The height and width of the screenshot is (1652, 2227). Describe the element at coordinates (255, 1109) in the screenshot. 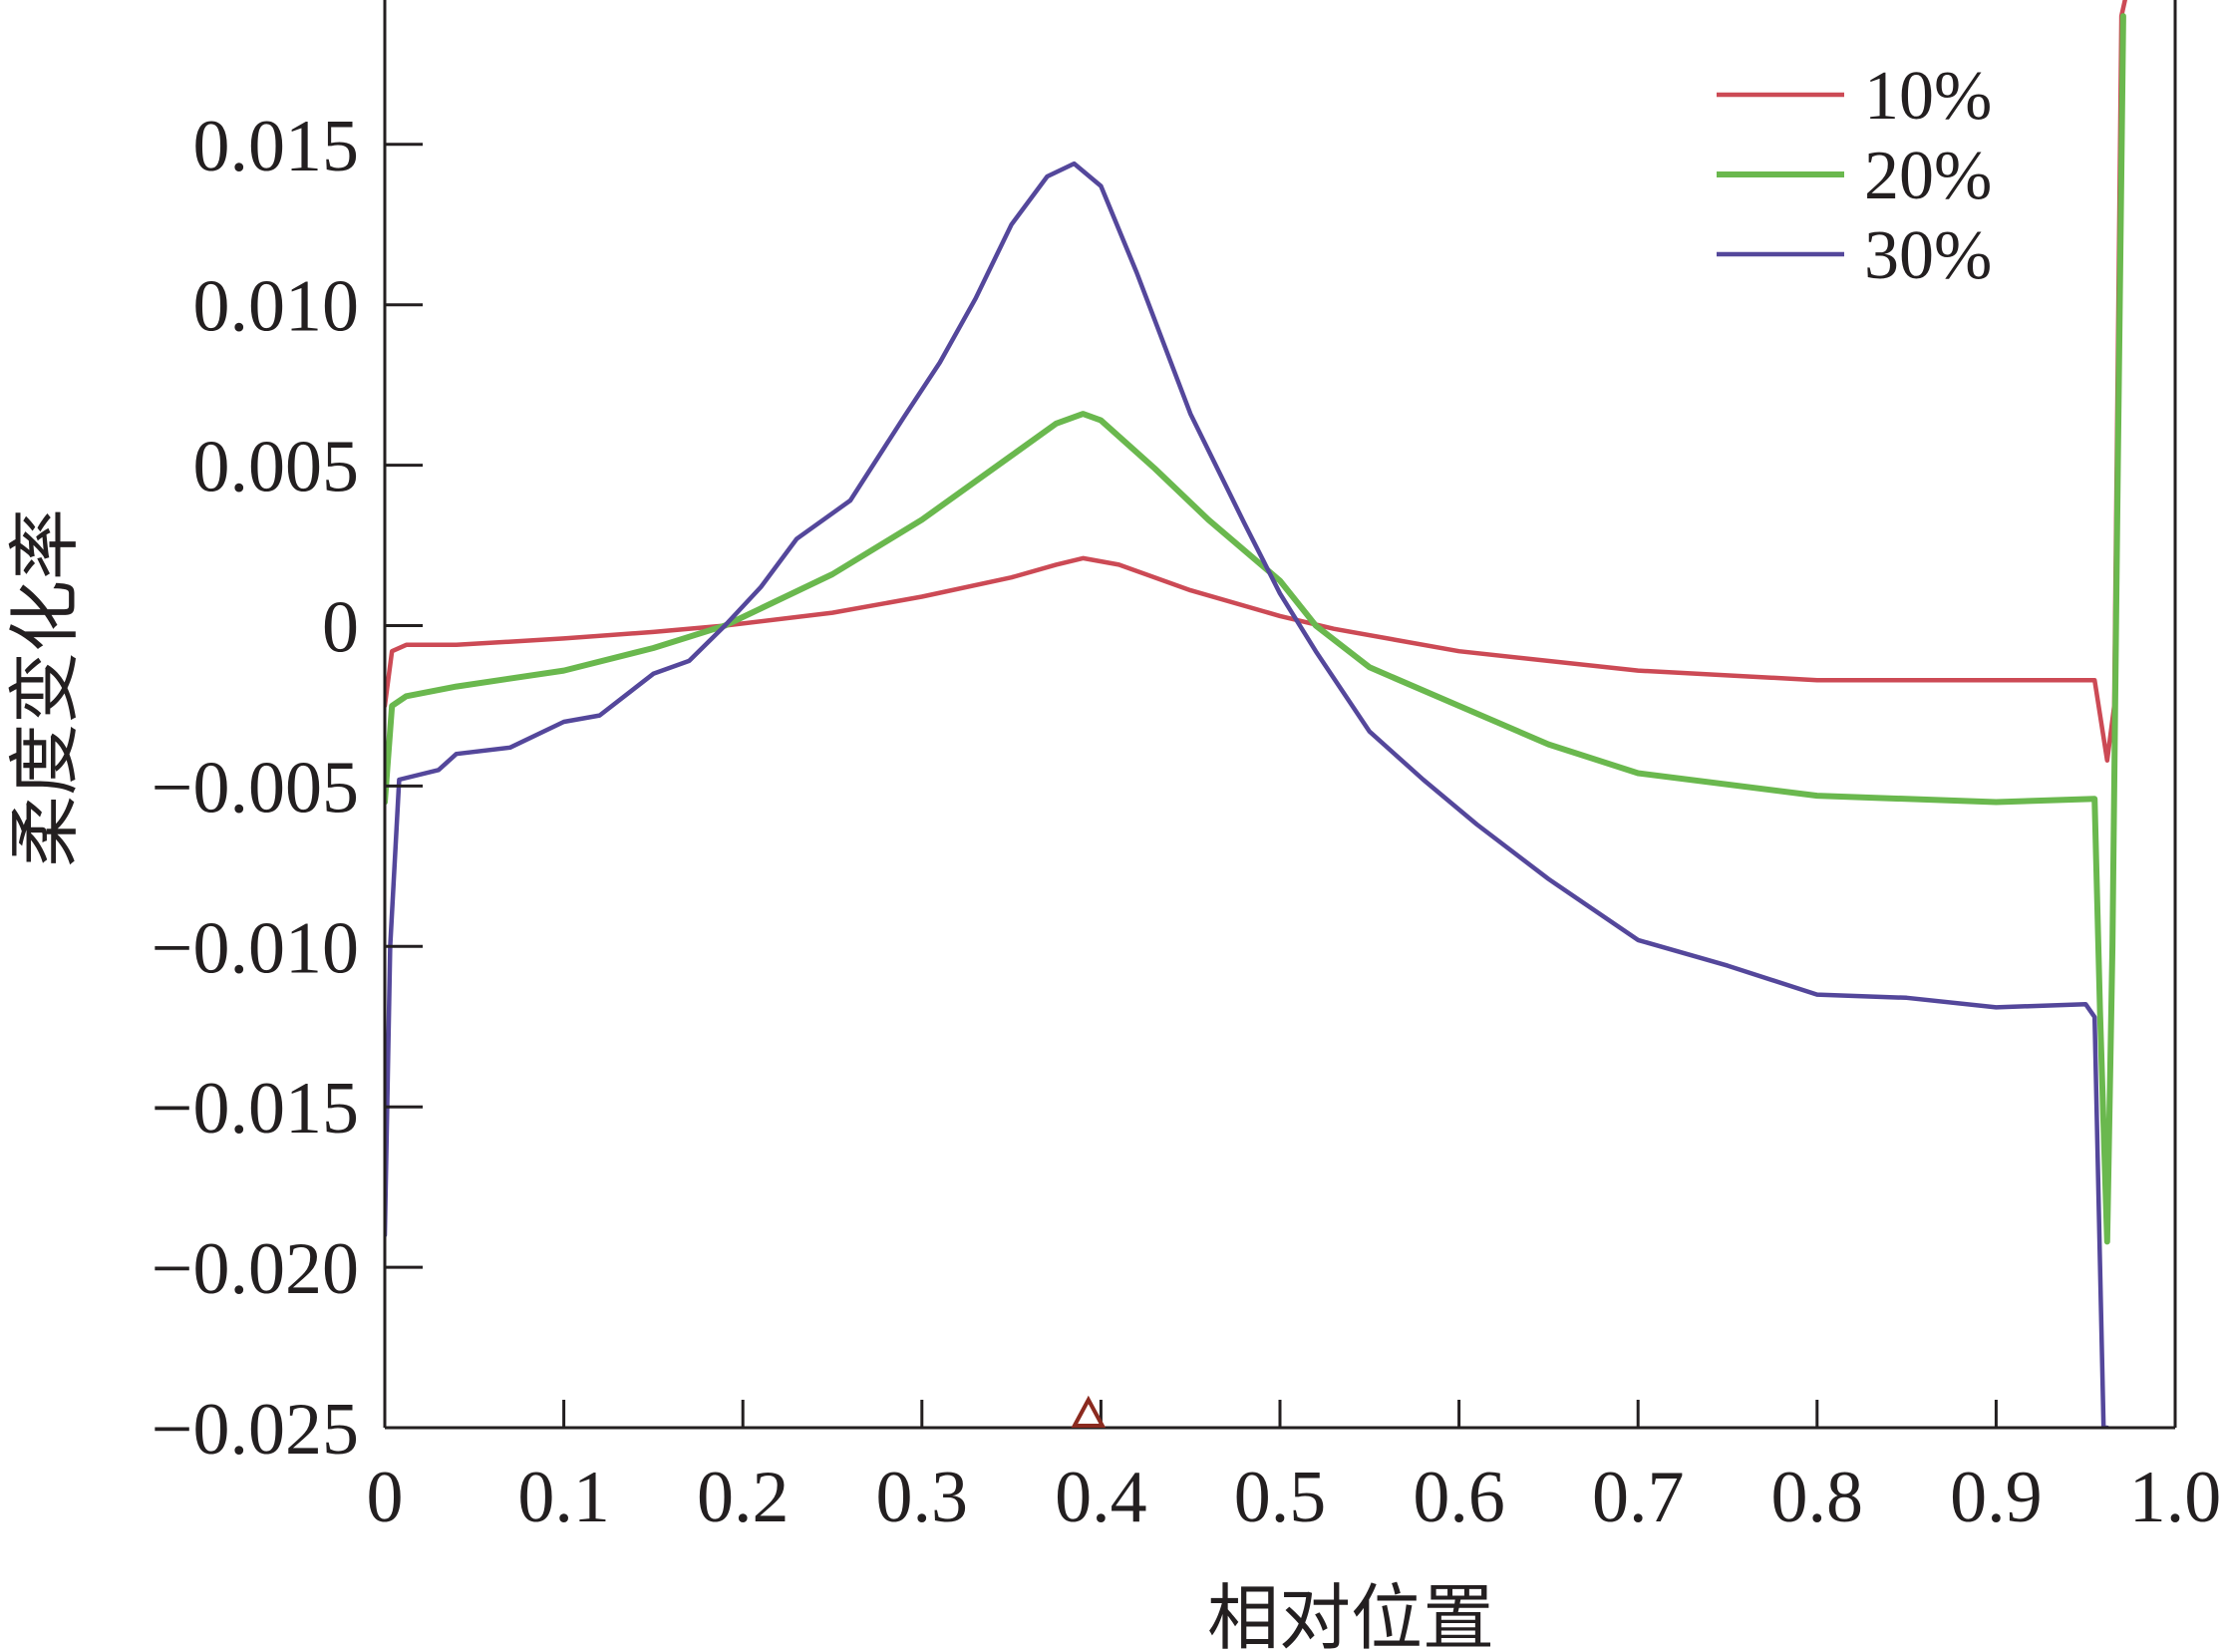

I see `y-tick-label-0-015: −0.015` at that location.